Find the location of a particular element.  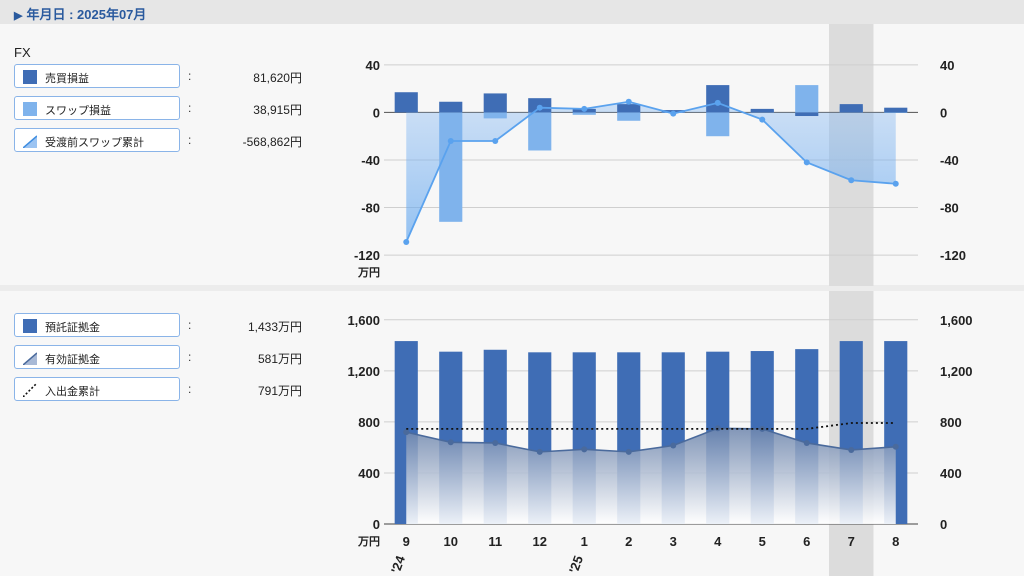

x-tick-label: 3 is located at coordinates (673, 541).